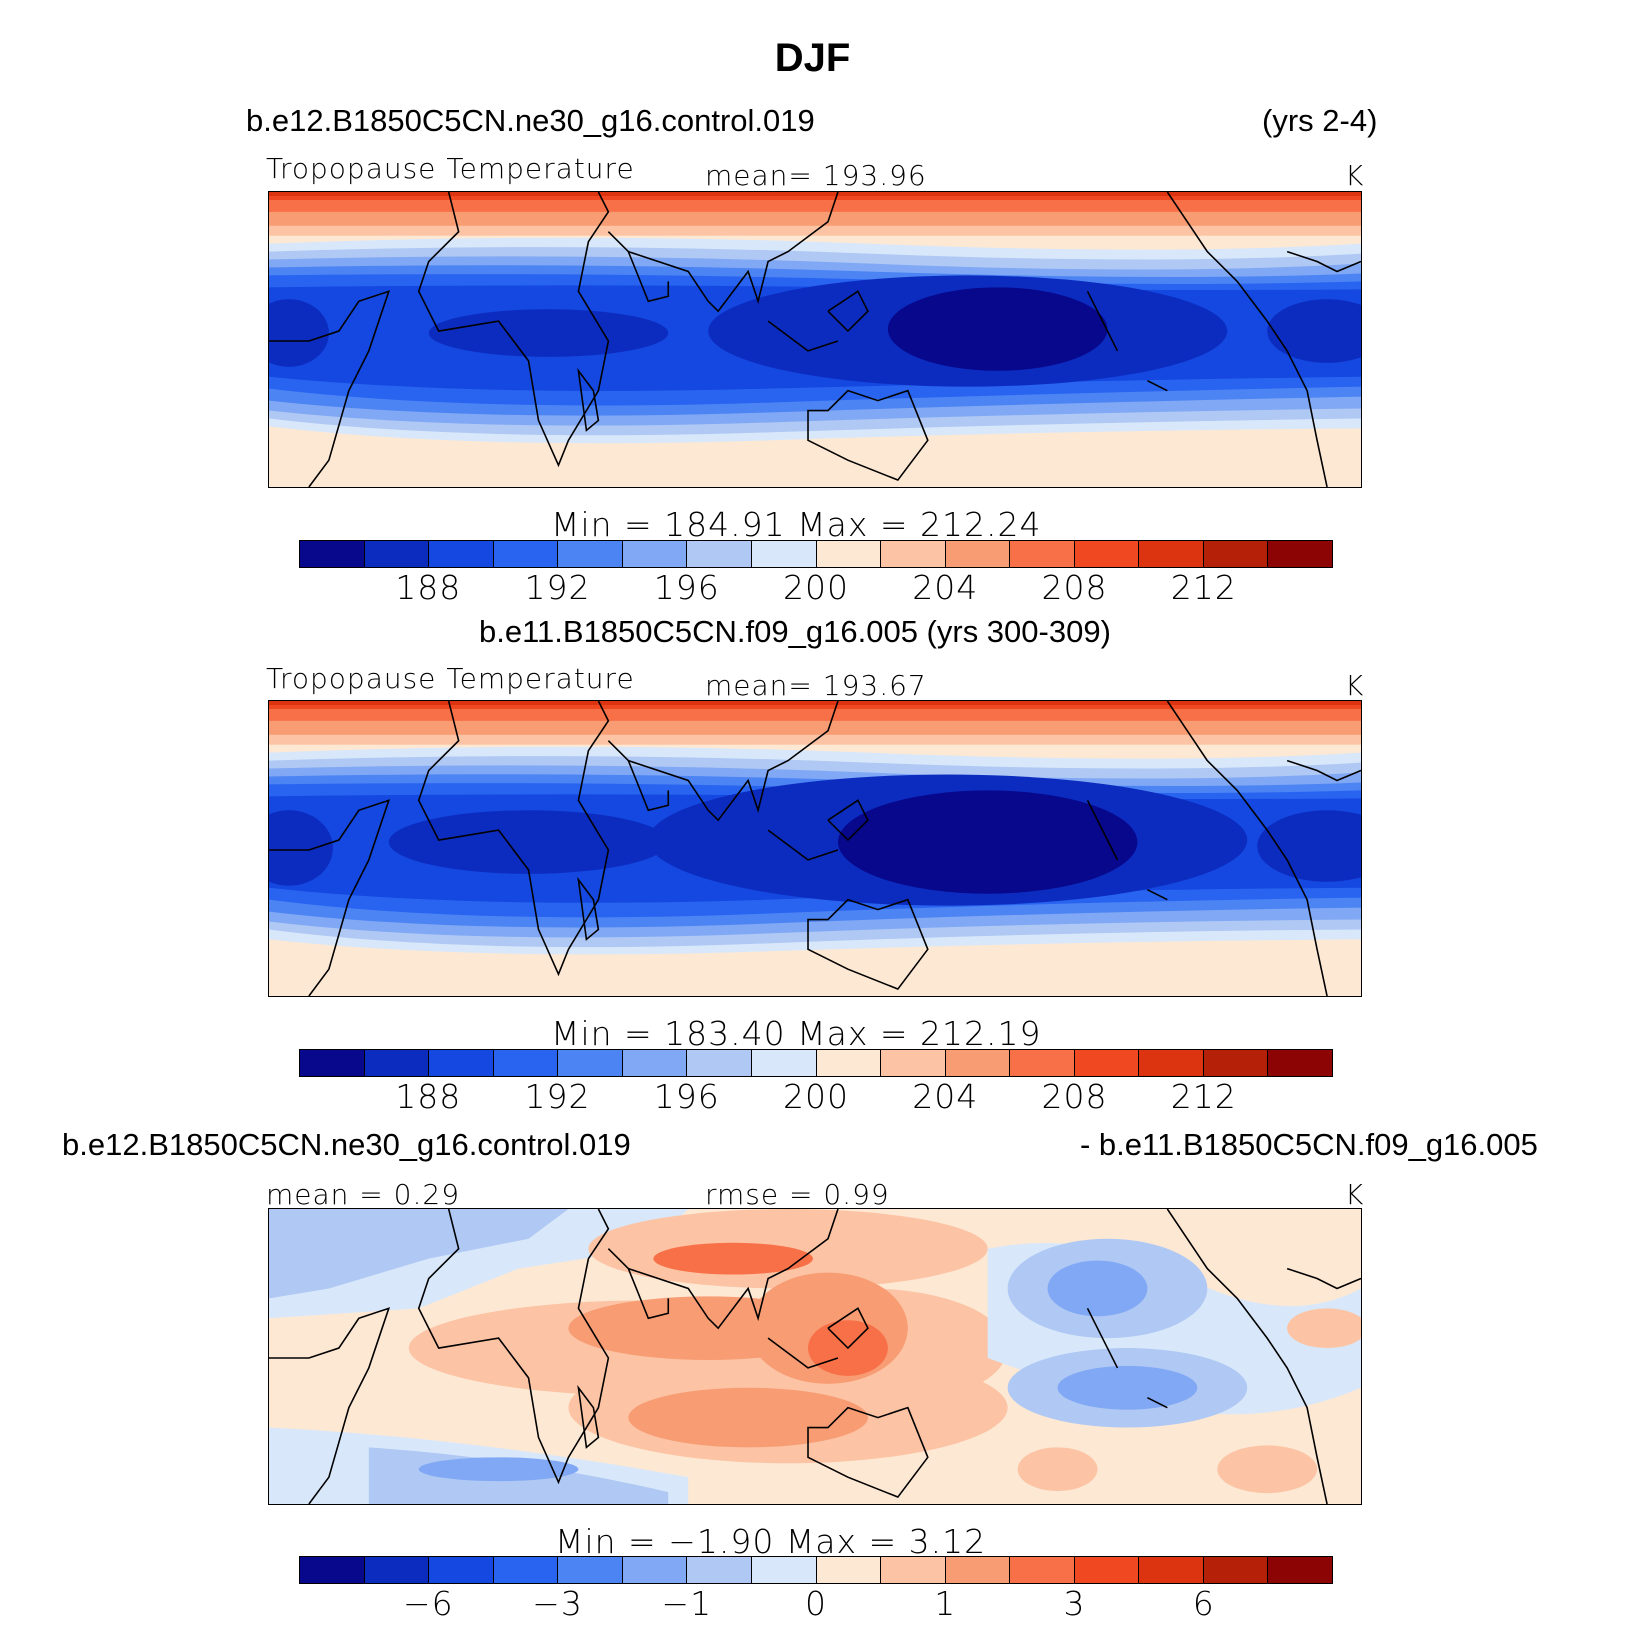  Describe the element at coordinates (686, 587) in the screenshot. I see `panel1-colorbar-tick-label: 196` at that location.